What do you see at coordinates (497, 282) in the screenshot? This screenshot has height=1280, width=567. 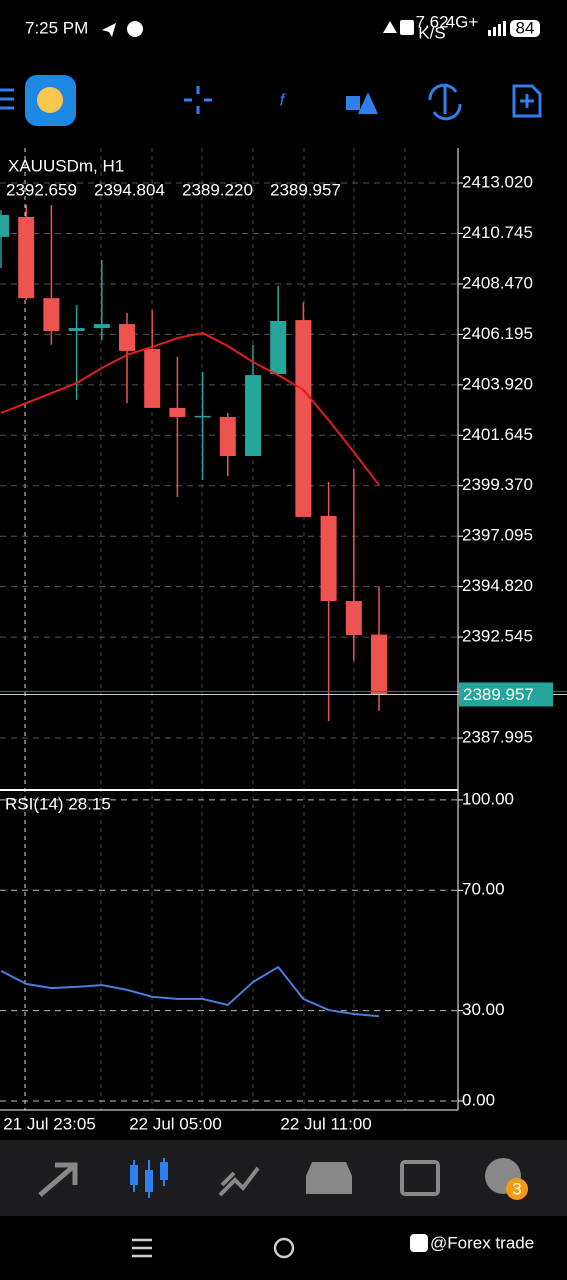 I see `y-tick-label: 2408.470` at bounding box center [497, 282].